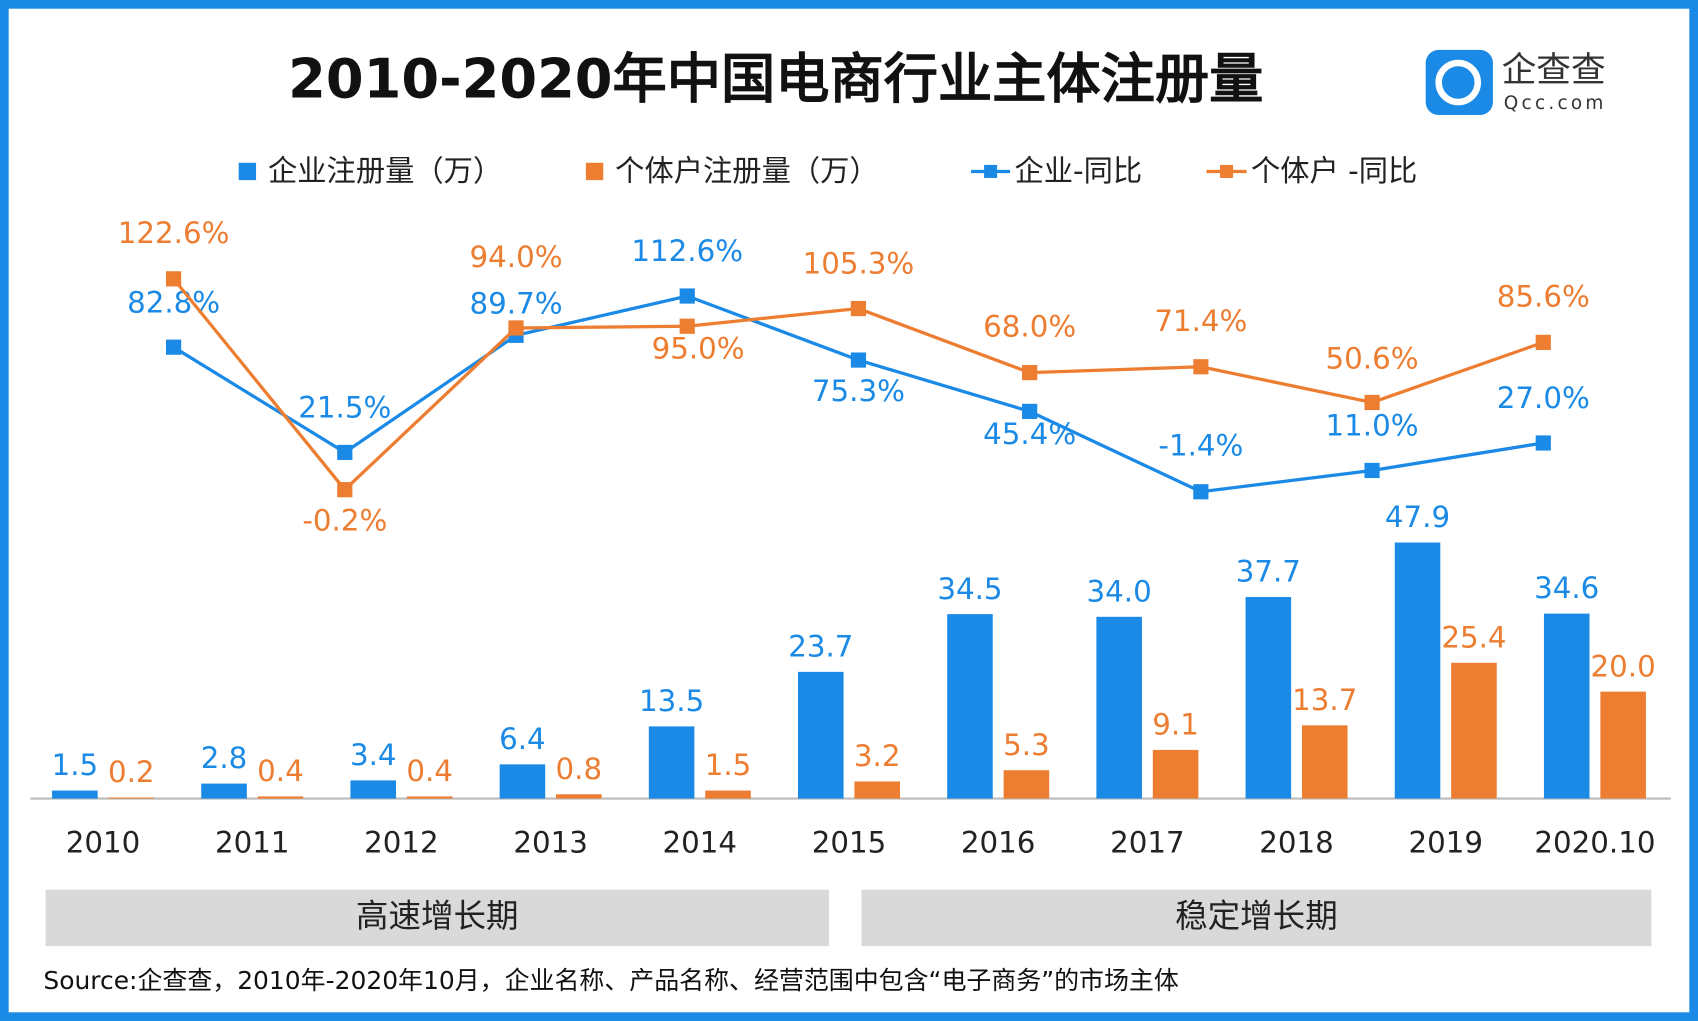 The height and width of the screenshot is (1021, 1698). Describe the element at coordinates (1554, 71) in the screenshot. I see `logo-name: 企查查` at that location.